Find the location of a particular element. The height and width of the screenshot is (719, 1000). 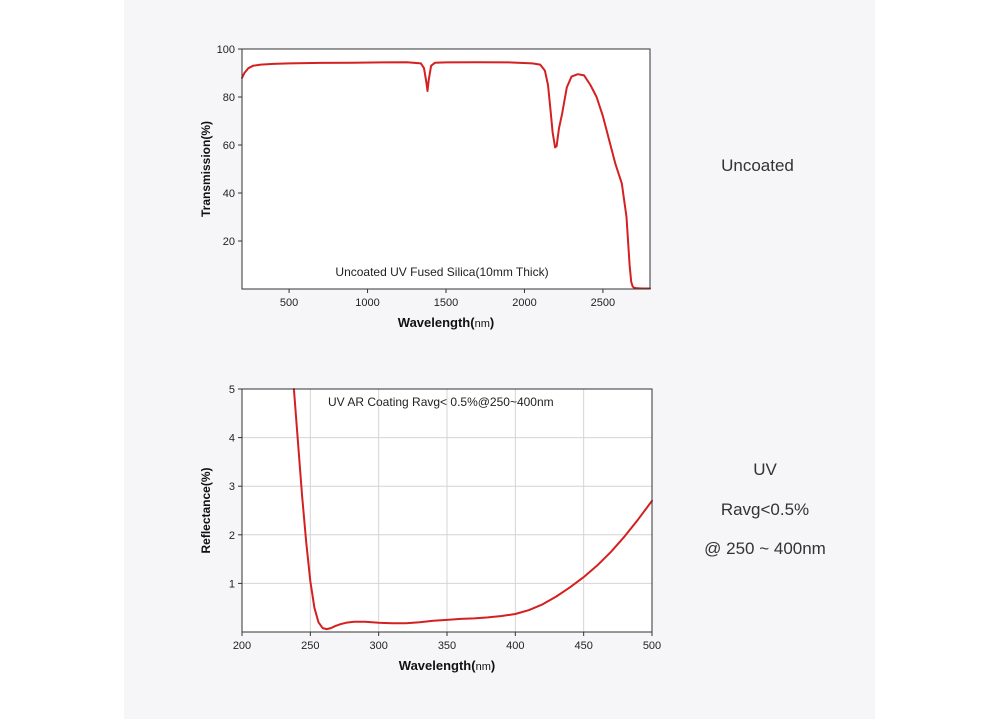

reflectance-x-tick-label: 450 is located at coordinates (583, 646).